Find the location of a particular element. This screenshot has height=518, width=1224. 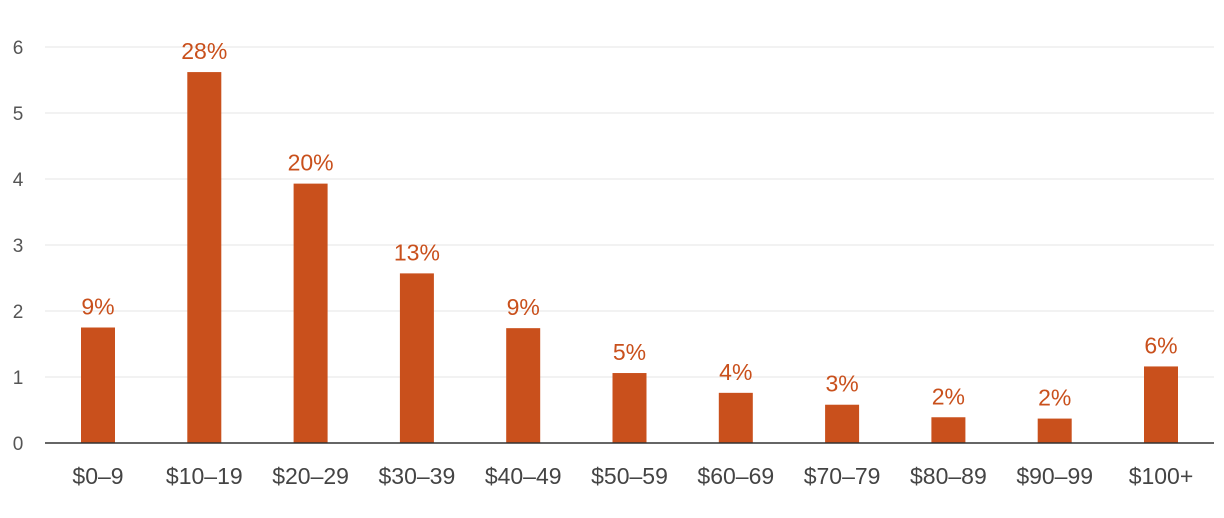

x-tick-label: $90–99 is located at coordinates (1054, 476).